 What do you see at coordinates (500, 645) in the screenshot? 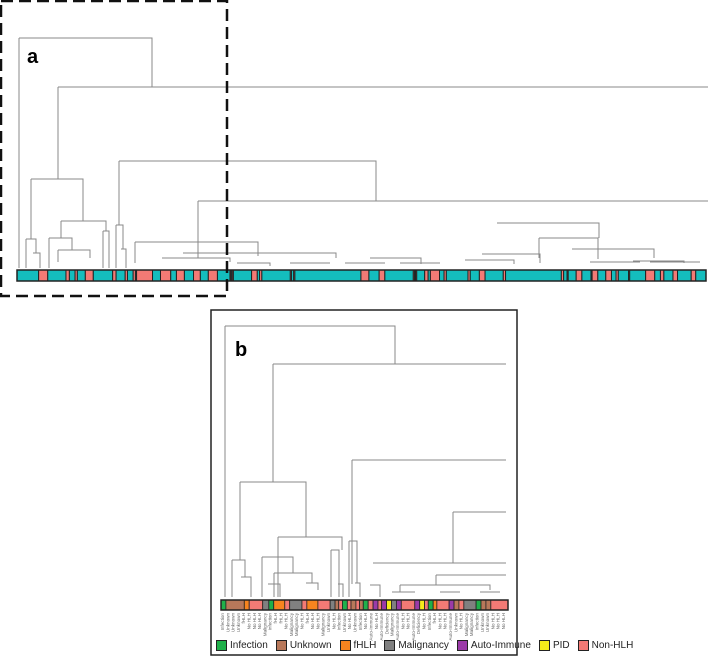
I see `legend-label: Auto-Immune` at bounding box center [500, 645].